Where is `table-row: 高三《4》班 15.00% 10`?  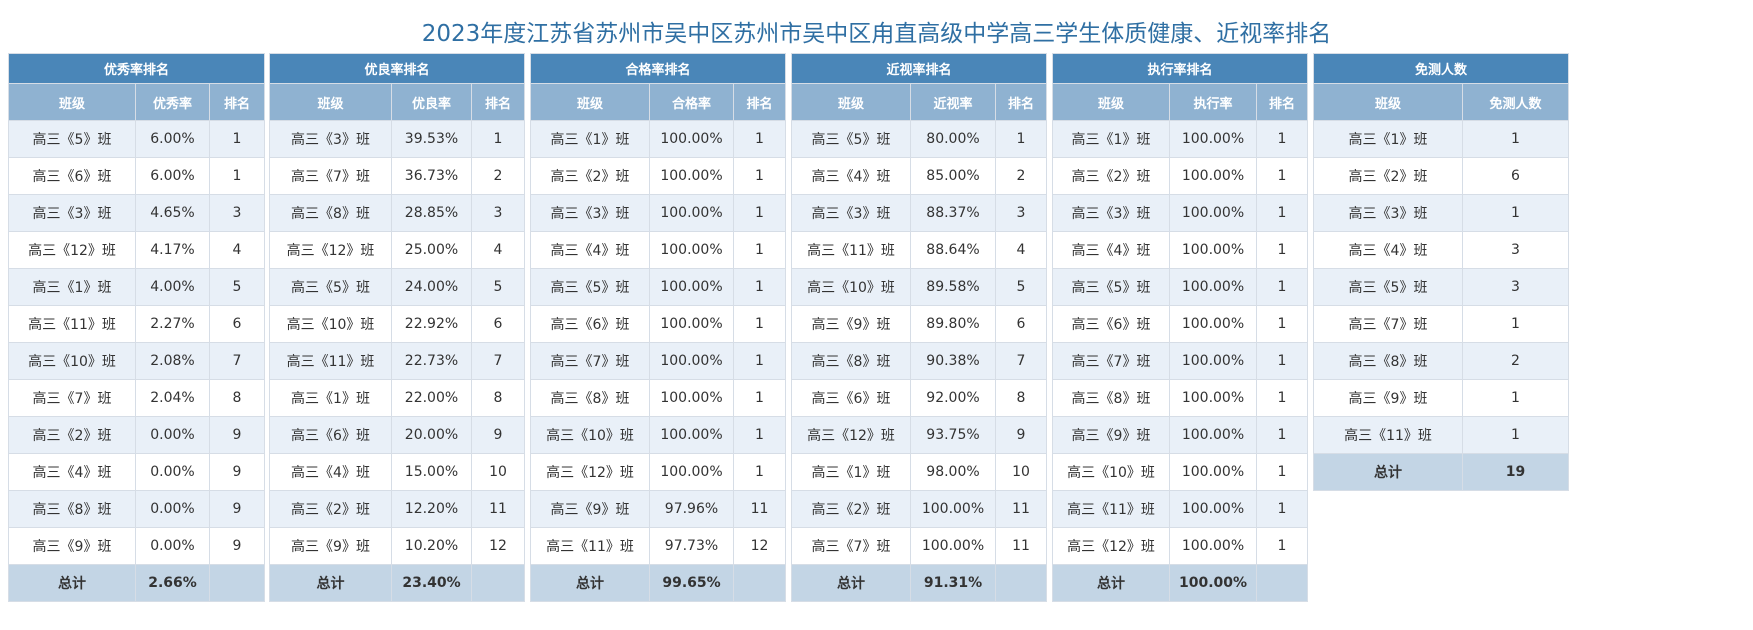 table-row: 高三《4》班 15.00% 10 is located at coordinates (397, 472).